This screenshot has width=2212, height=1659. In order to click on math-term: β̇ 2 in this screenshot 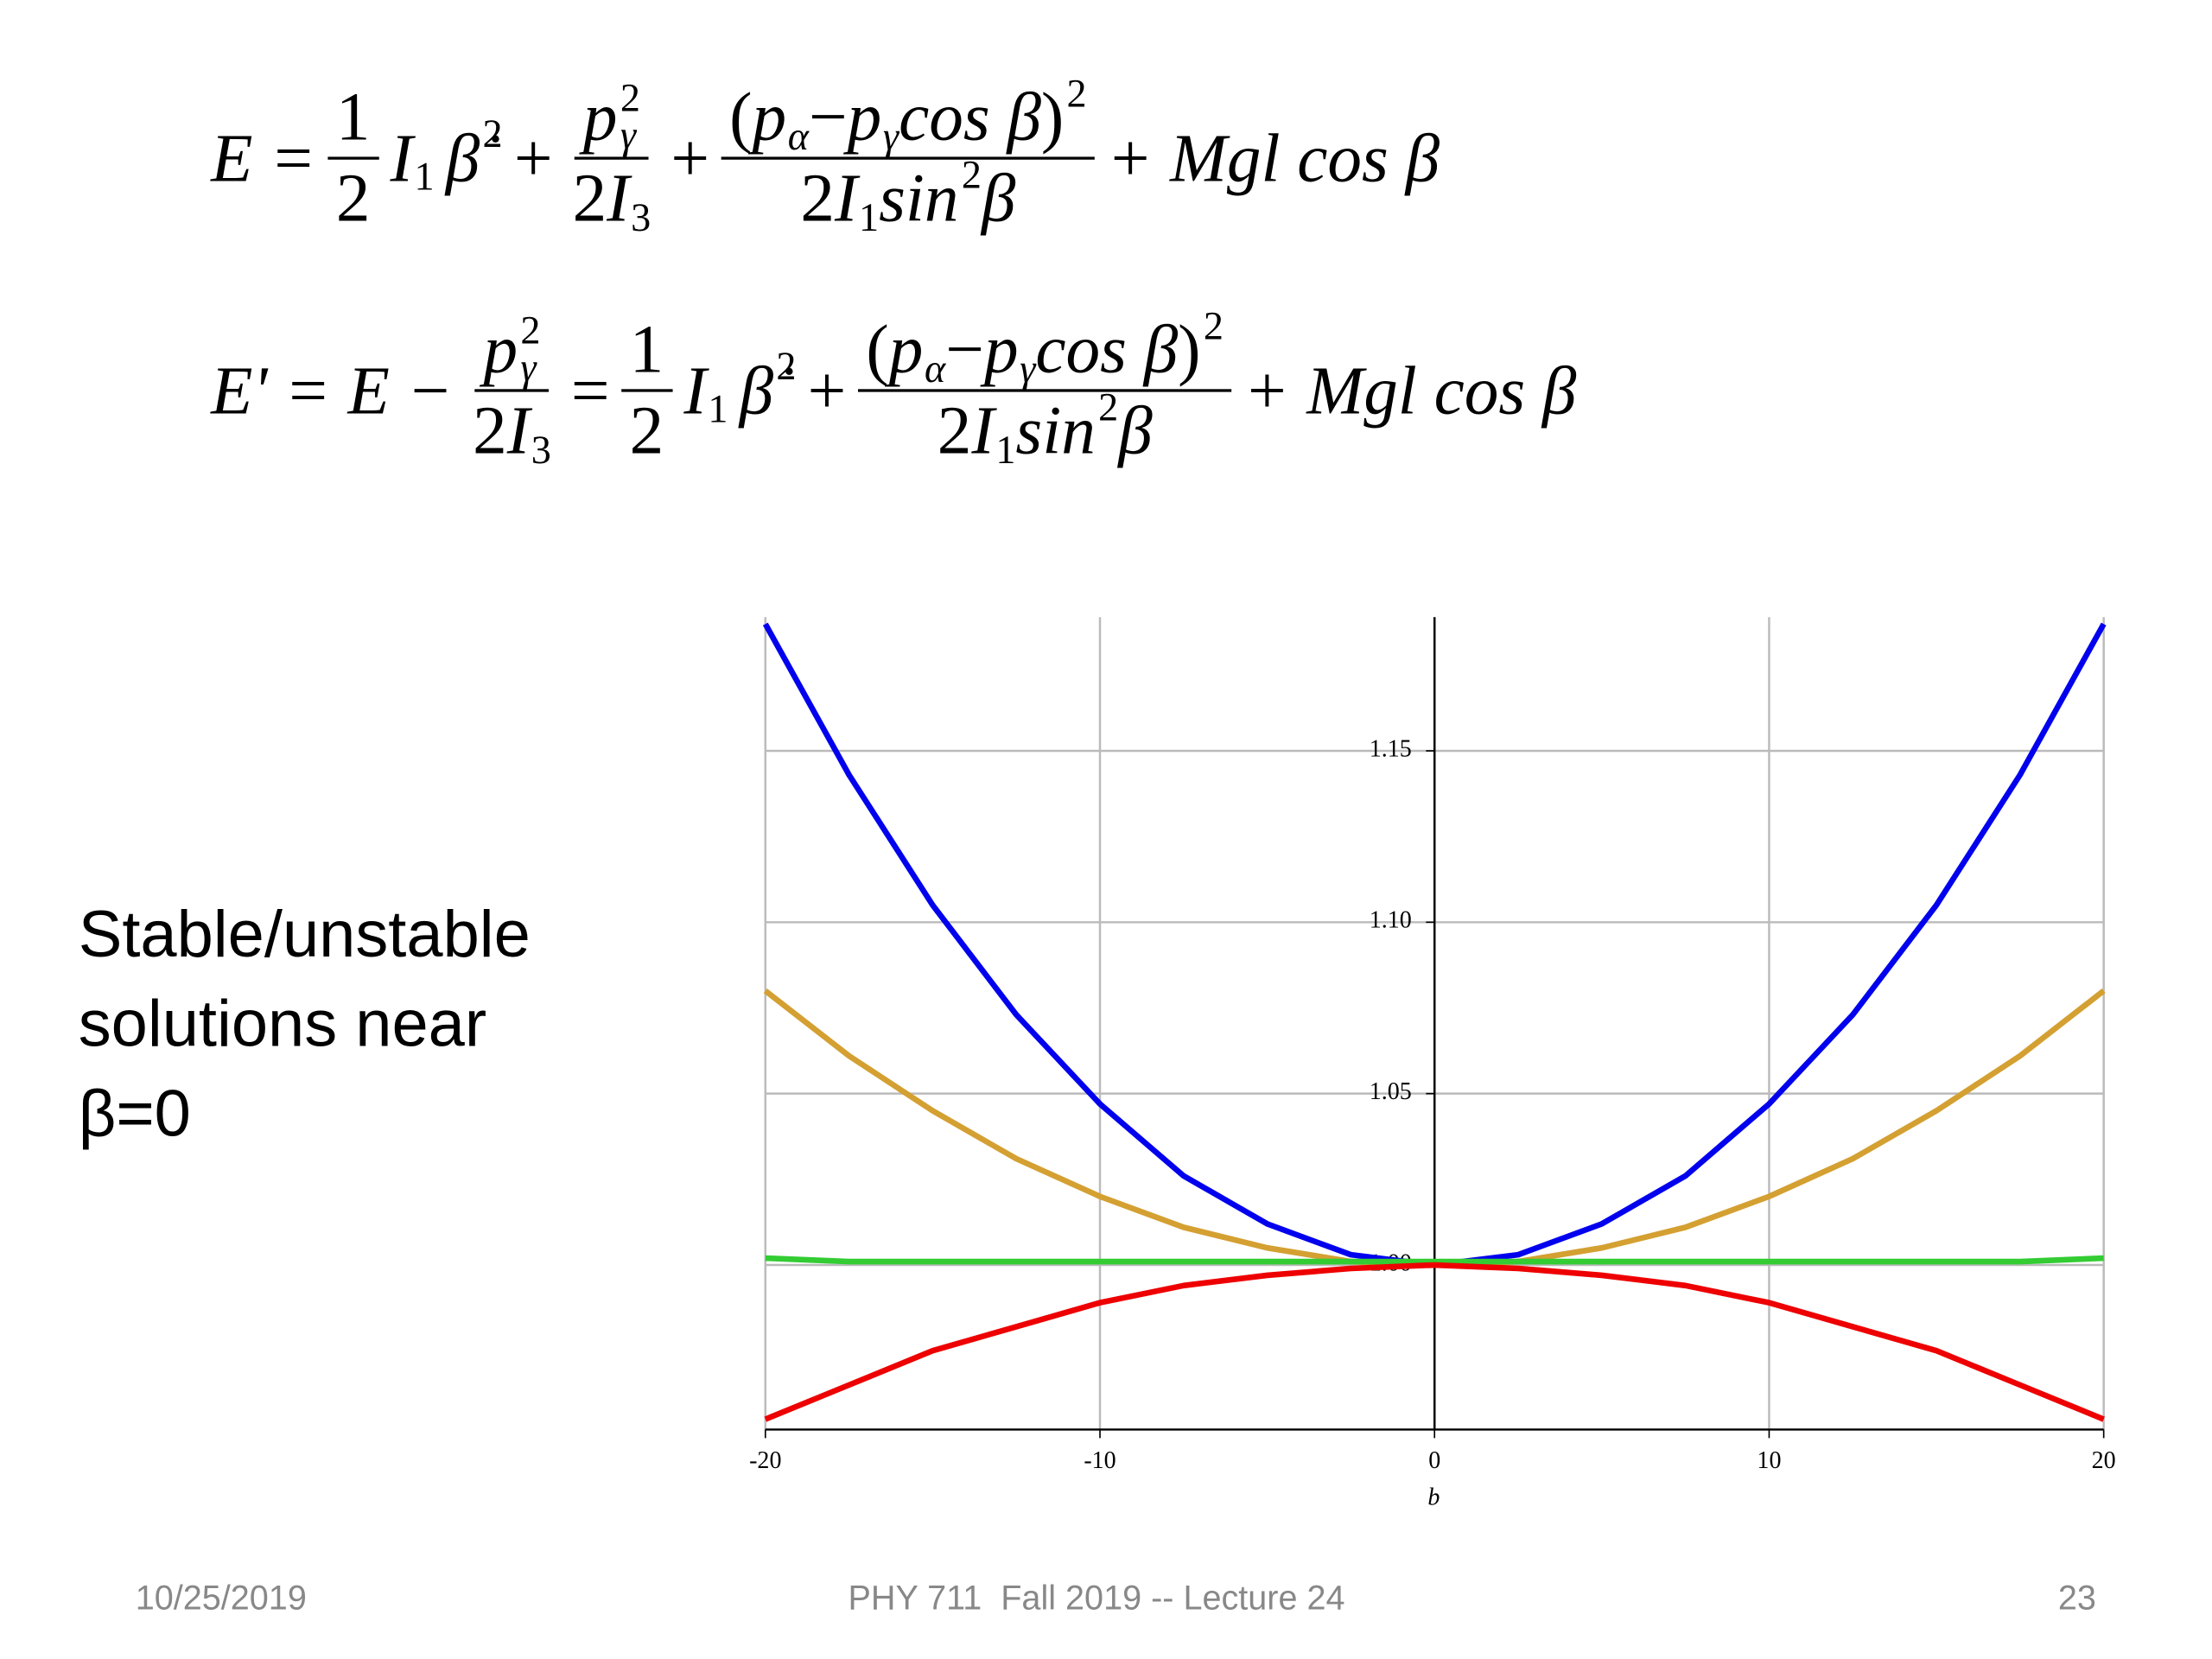, I will do `click(475, 155)`.